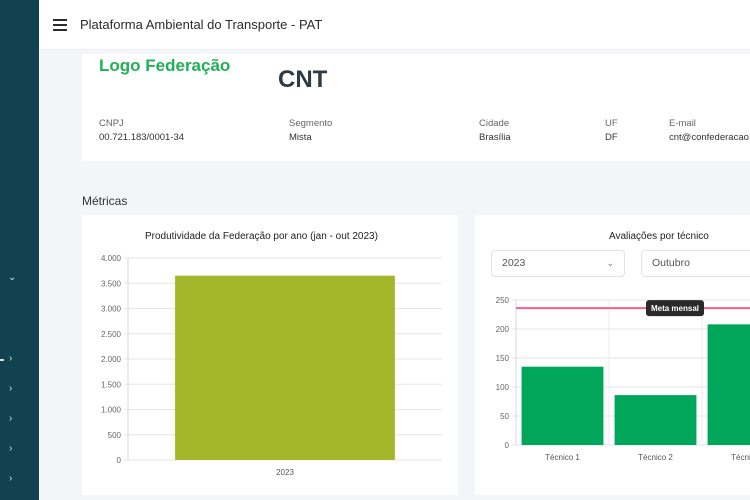 This screenshot has height=500, width=750. Describe the element at coordinates (111, 359) in the screenshot. I see `y-tick-label: 2.000` at that location.